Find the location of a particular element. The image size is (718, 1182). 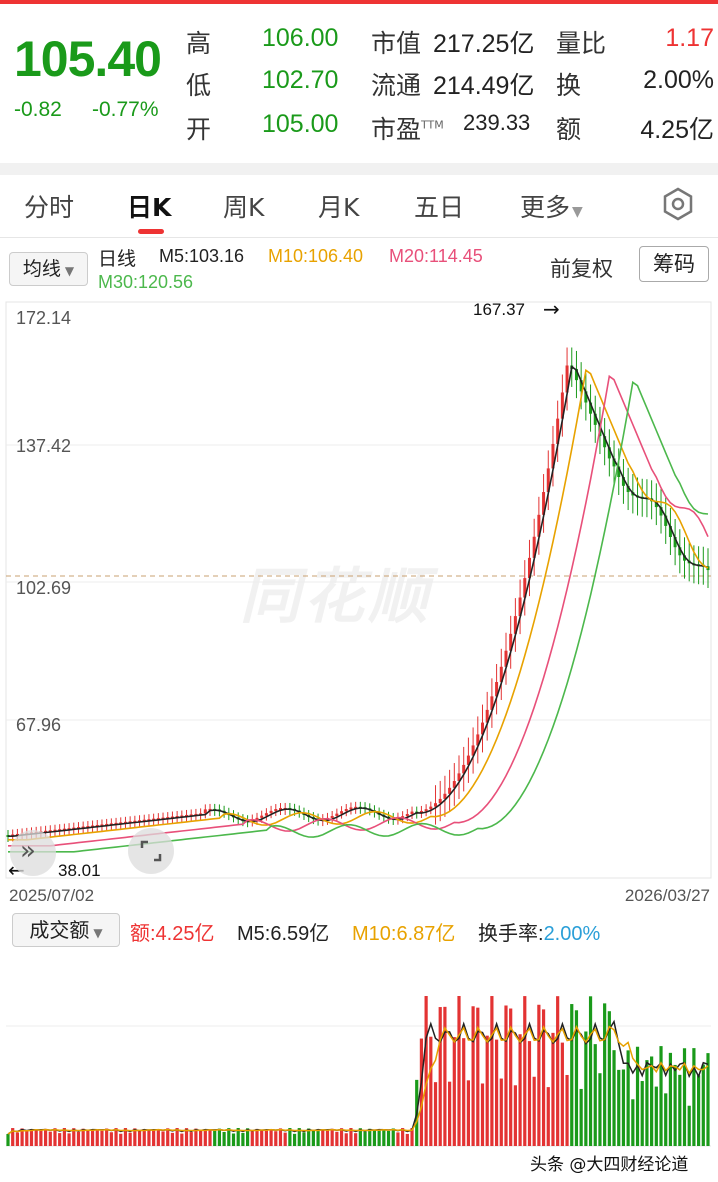

tab-more: 更多 ▼ is located at coordinates (551, 207).